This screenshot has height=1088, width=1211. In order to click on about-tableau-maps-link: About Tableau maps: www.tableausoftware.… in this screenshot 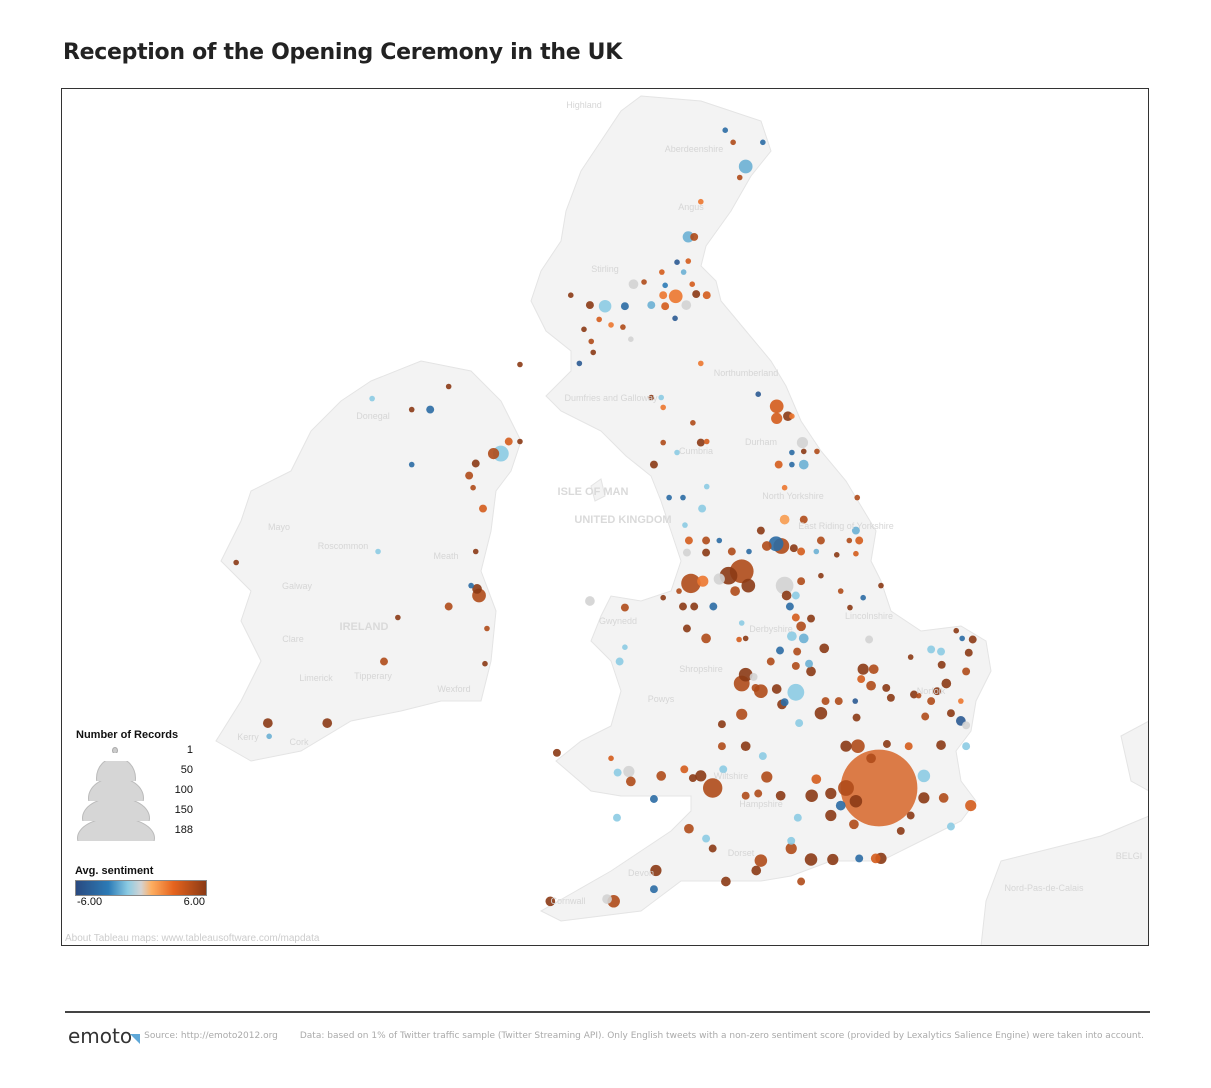, I will do `click(192, 938)`.